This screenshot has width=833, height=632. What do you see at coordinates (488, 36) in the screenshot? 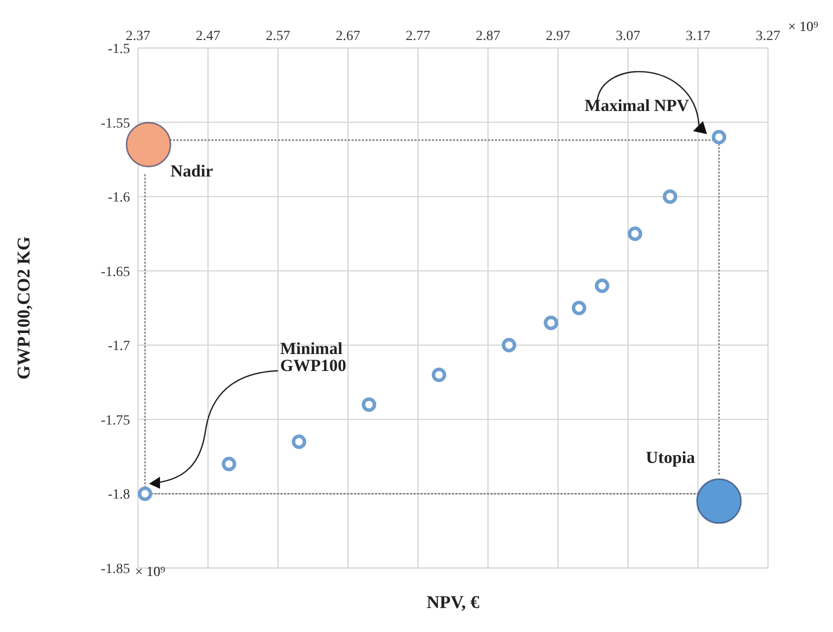
I see `x-tick-label: 2.87` at bounding box center [488, 36].